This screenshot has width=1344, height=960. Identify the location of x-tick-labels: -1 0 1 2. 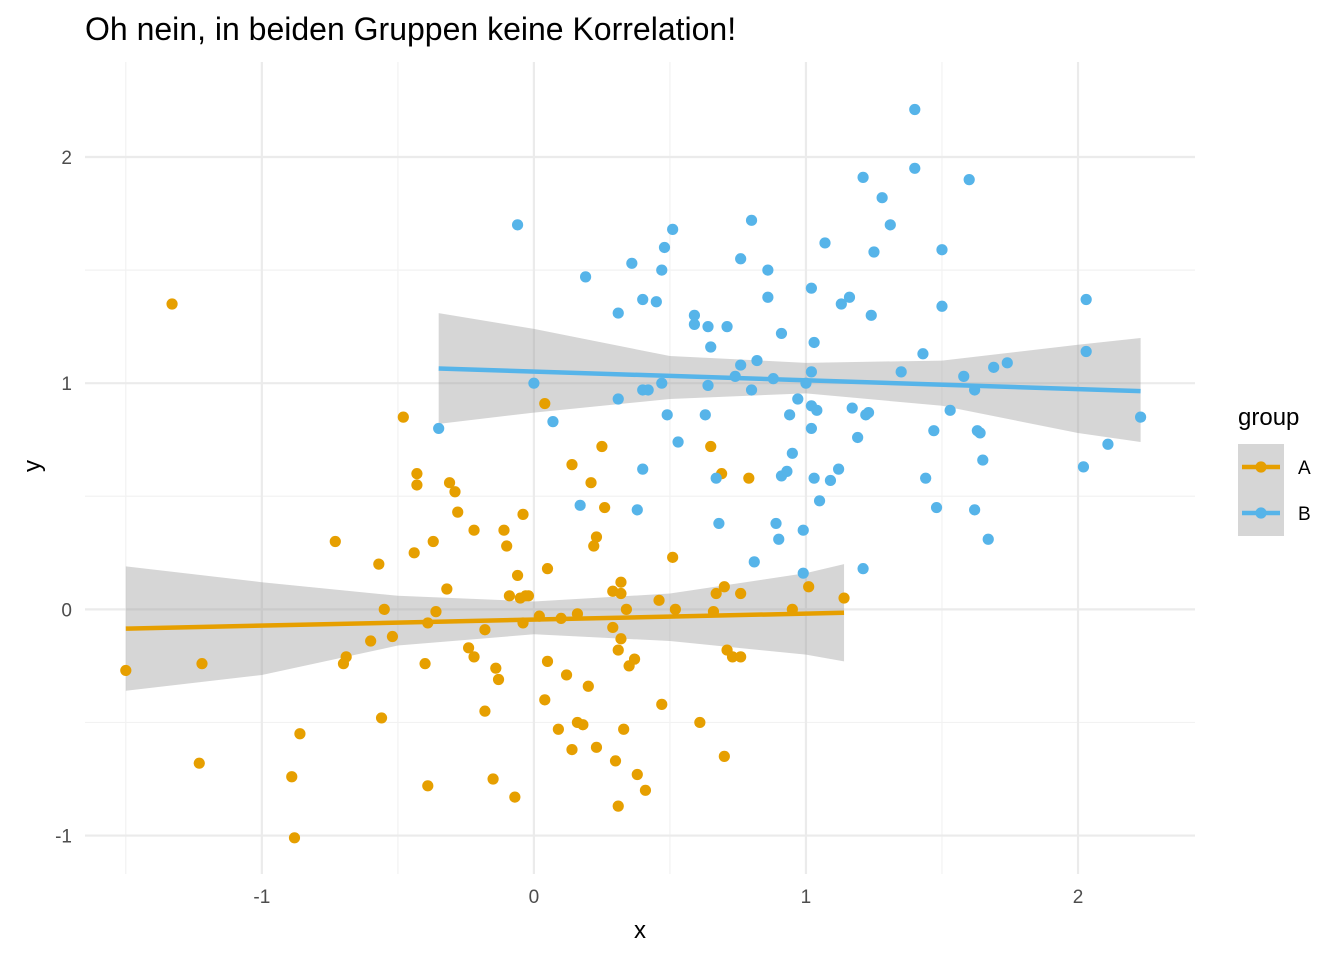
(668, 897).